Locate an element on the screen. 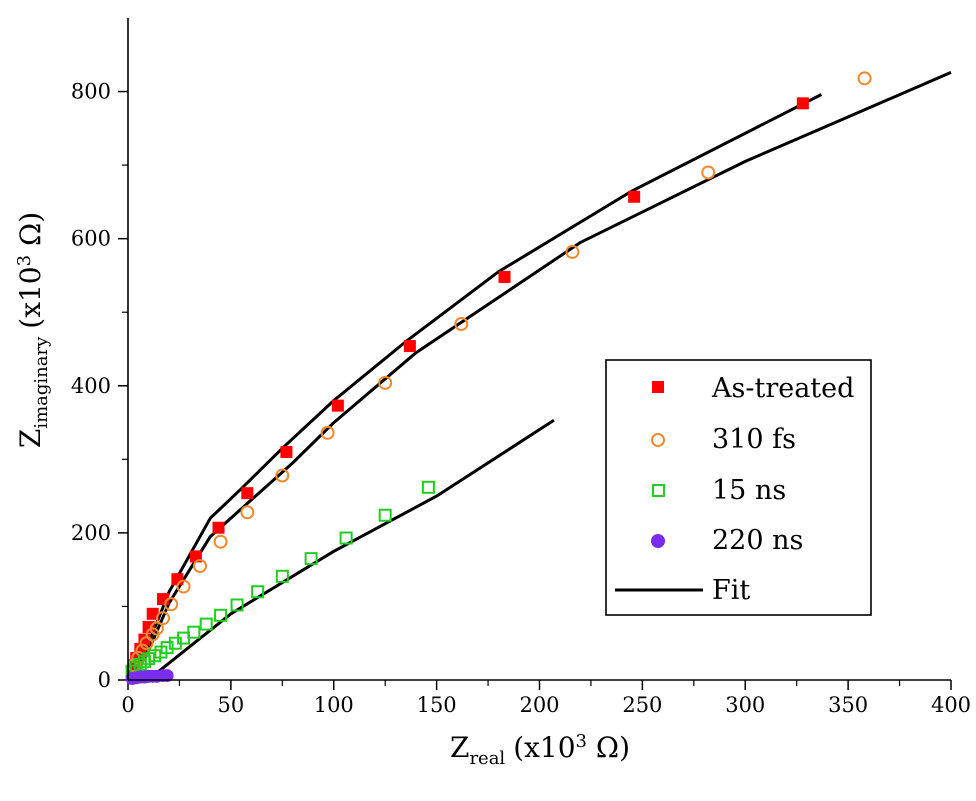 The height and width of the screenshot is (801, 976). y-tick-label: 400 is located at coordinates (91, 386).